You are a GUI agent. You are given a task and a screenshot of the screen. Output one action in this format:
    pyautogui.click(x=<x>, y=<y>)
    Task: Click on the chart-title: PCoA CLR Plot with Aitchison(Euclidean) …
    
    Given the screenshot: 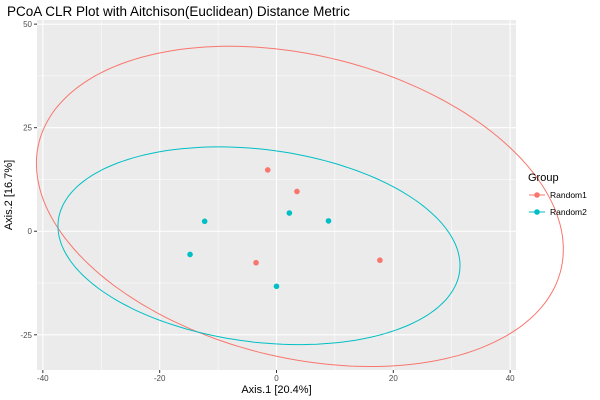 What is the action you would take?
    pyautogui.click(x=178, y=11)
    